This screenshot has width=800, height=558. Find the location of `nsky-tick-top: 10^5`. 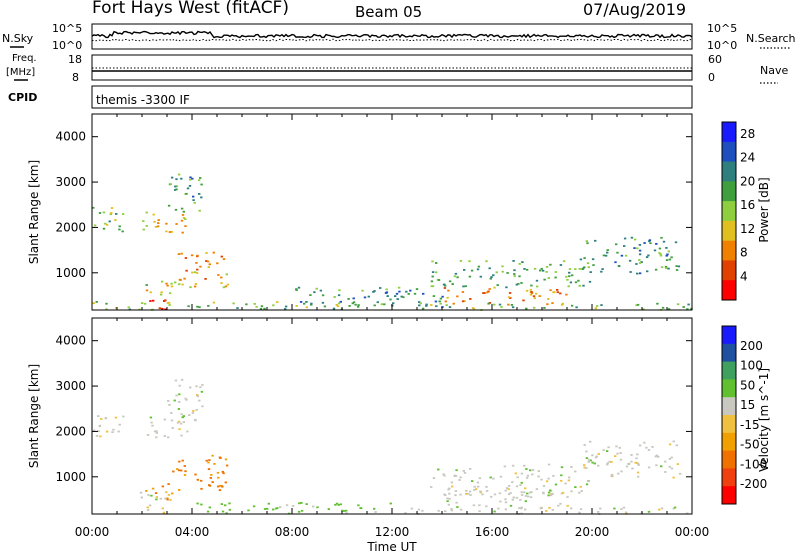

nsky-tick-top: 10^5 is located at coordinates (67, 28).